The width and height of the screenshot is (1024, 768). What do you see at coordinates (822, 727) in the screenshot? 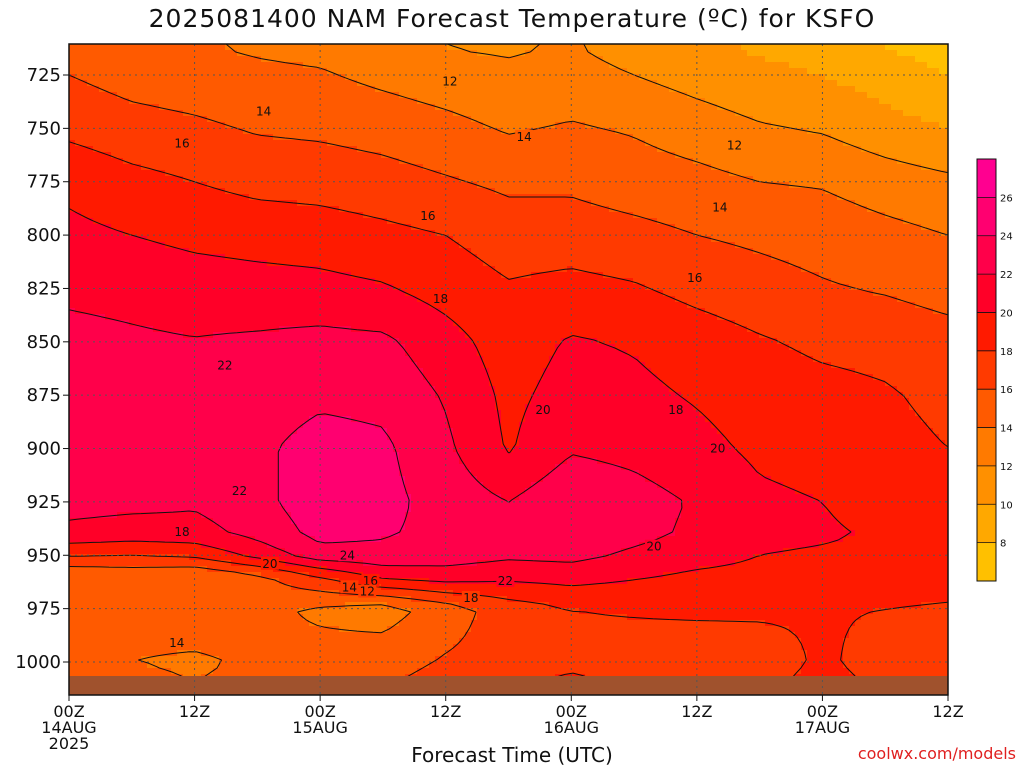
I see `x-tick-label: 17AUG` at bounding box center [822, 727].